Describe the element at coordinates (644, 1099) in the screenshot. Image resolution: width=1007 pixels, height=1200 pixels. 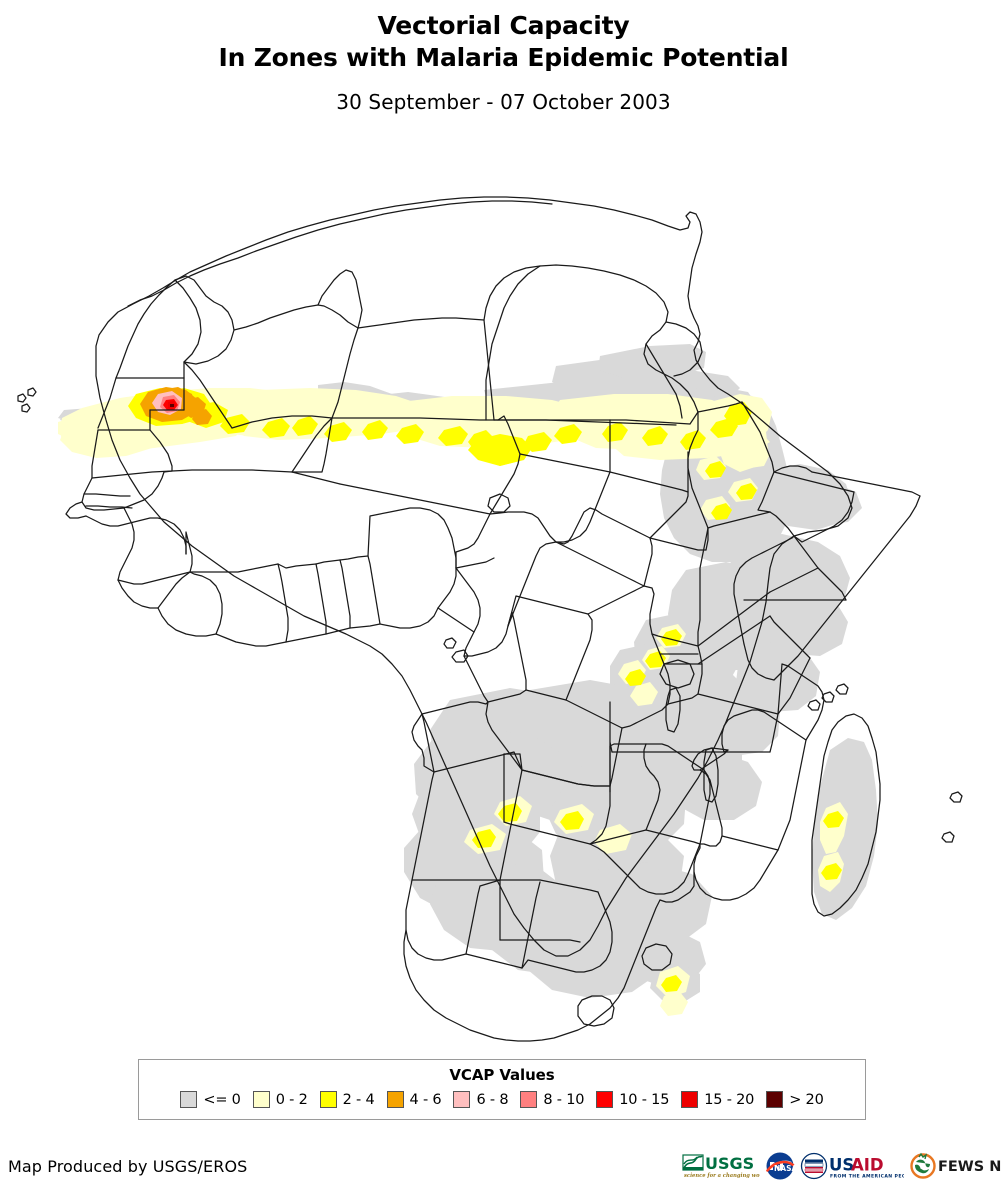
I see `legend-label-10-15: 10 - 15` at that location.